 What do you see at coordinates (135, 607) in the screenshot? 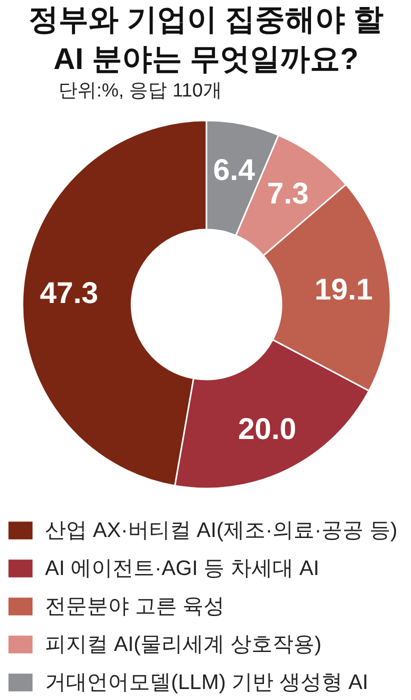
I see `legend-label: 전문분야 고른 육성` at bounding box center [135, 607].